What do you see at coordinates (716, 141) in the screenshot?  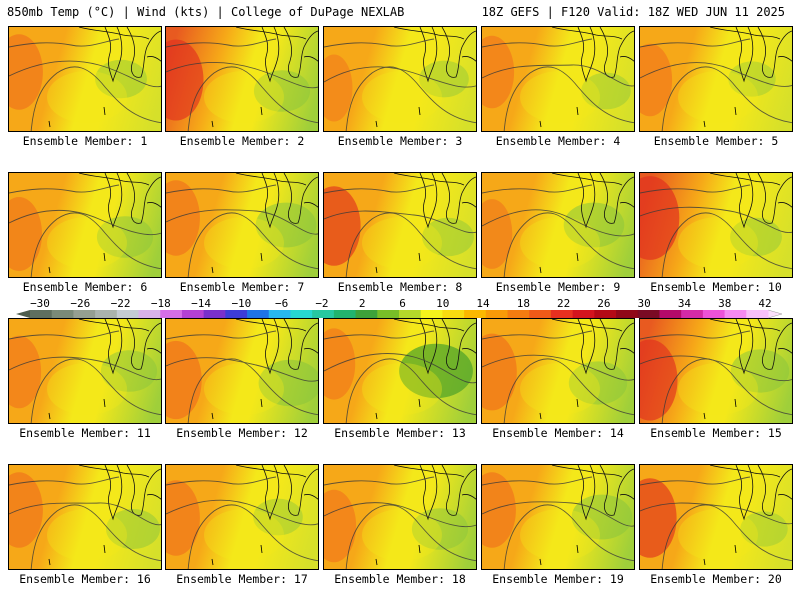 I see `ensemble-member-label: Ensemble Member: 5` at bounding box center [716, 141].